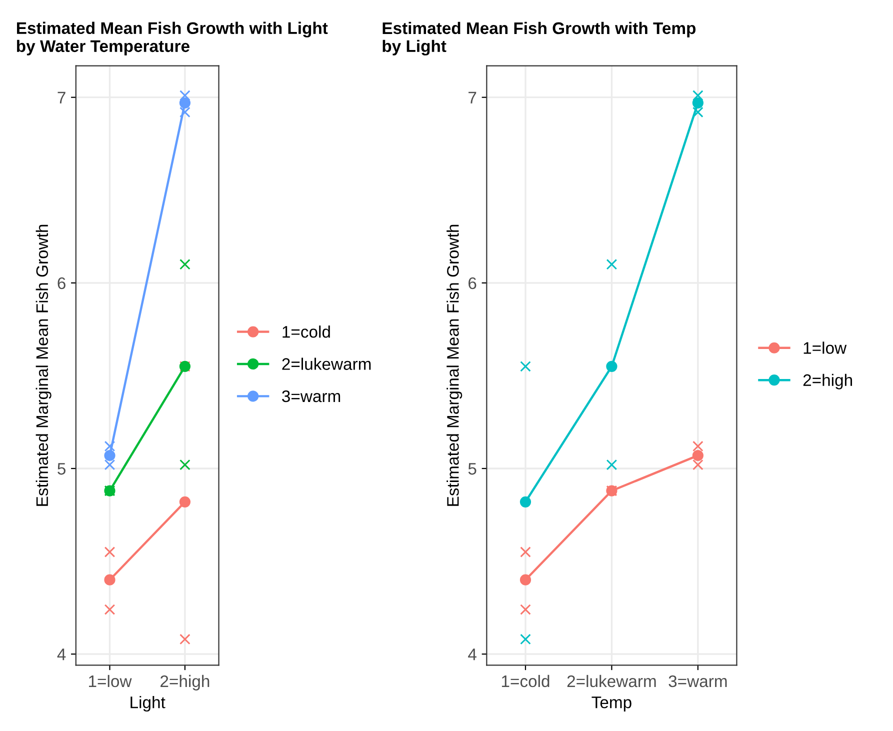 The height and width of the screenshot is (731, 893). I want to click on x-tick-label: 2=high, so click(185, 682).